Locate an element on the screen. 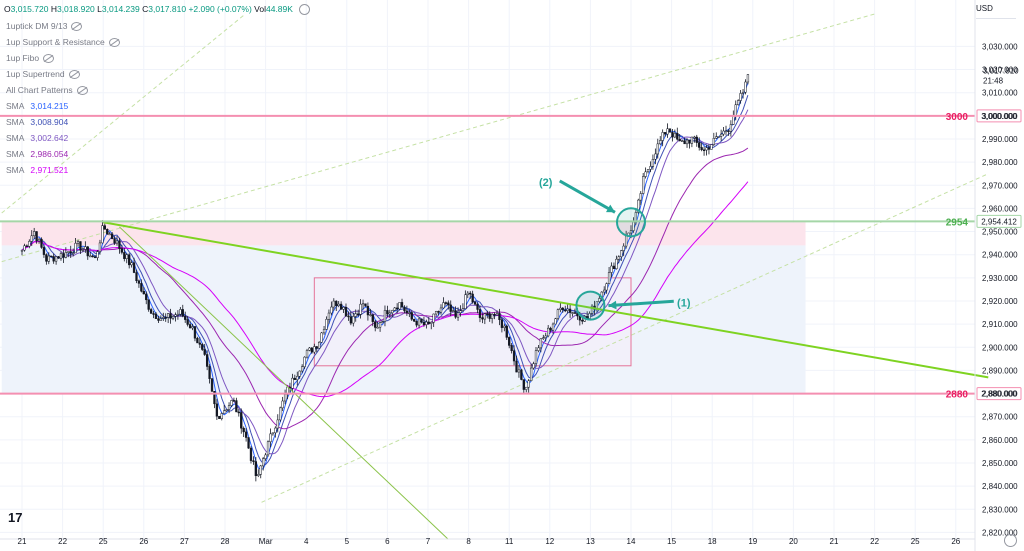 This screenshot has height=551, width=1024. tradingview-logo: 17 is located at coordinates (15, 517).